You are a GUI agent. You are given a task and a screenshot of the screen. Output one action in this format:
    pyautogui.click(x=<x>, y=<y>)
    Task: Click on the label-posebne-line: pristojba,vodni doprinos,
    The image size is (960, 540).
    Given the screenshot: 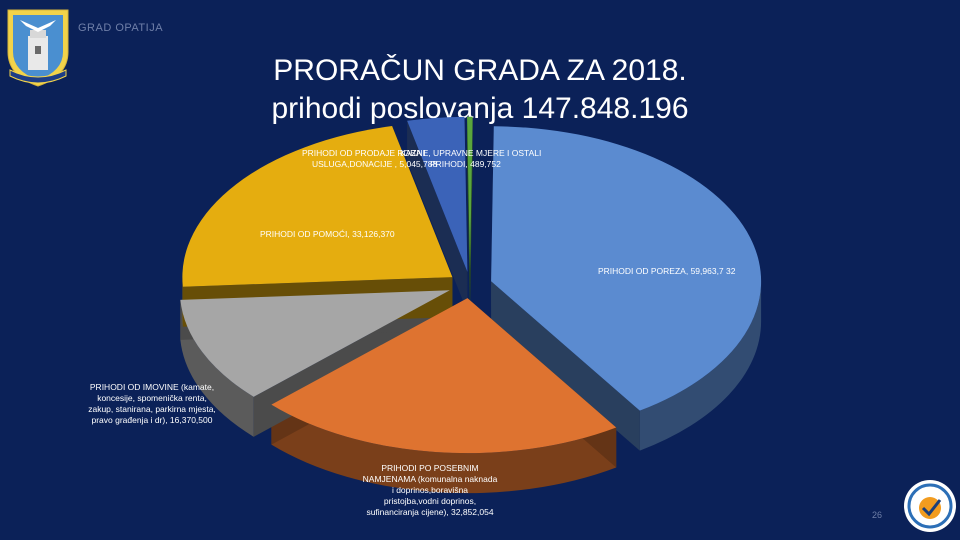 What is the action you would take?
    pyautogui.click(x=430, y=501)
    